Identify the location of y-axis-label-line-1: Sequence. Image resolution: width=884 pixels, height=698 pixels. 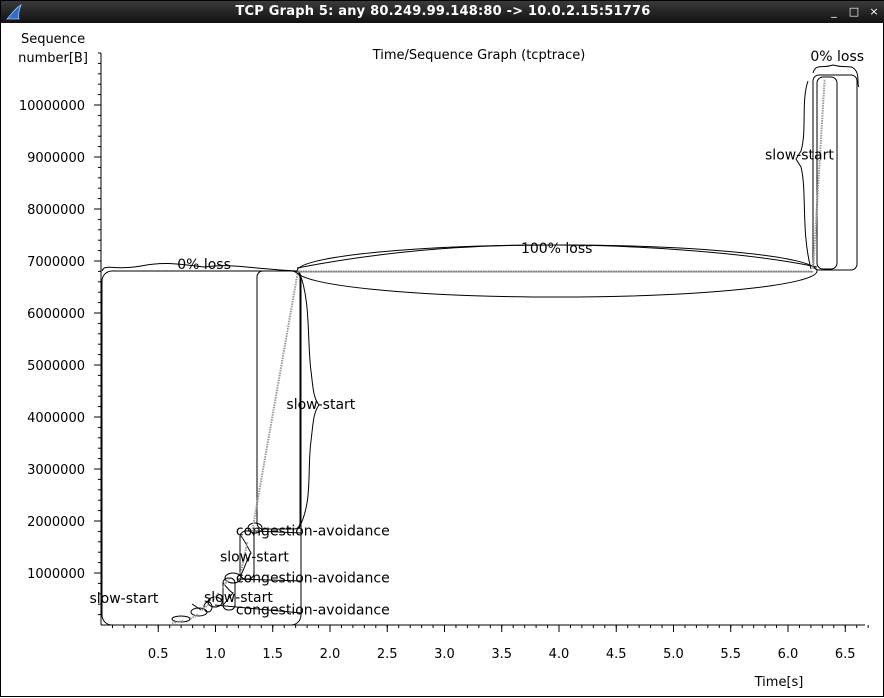
(53, 39).